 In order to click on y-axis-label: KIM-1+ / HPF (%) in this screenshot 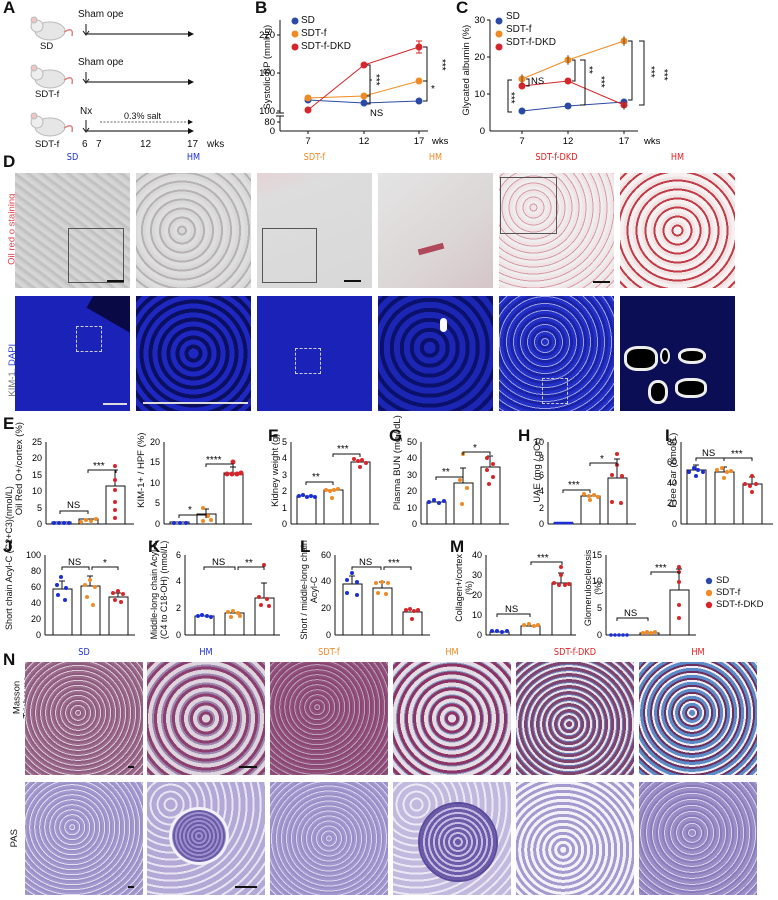, I will do `click(141, 470)`.